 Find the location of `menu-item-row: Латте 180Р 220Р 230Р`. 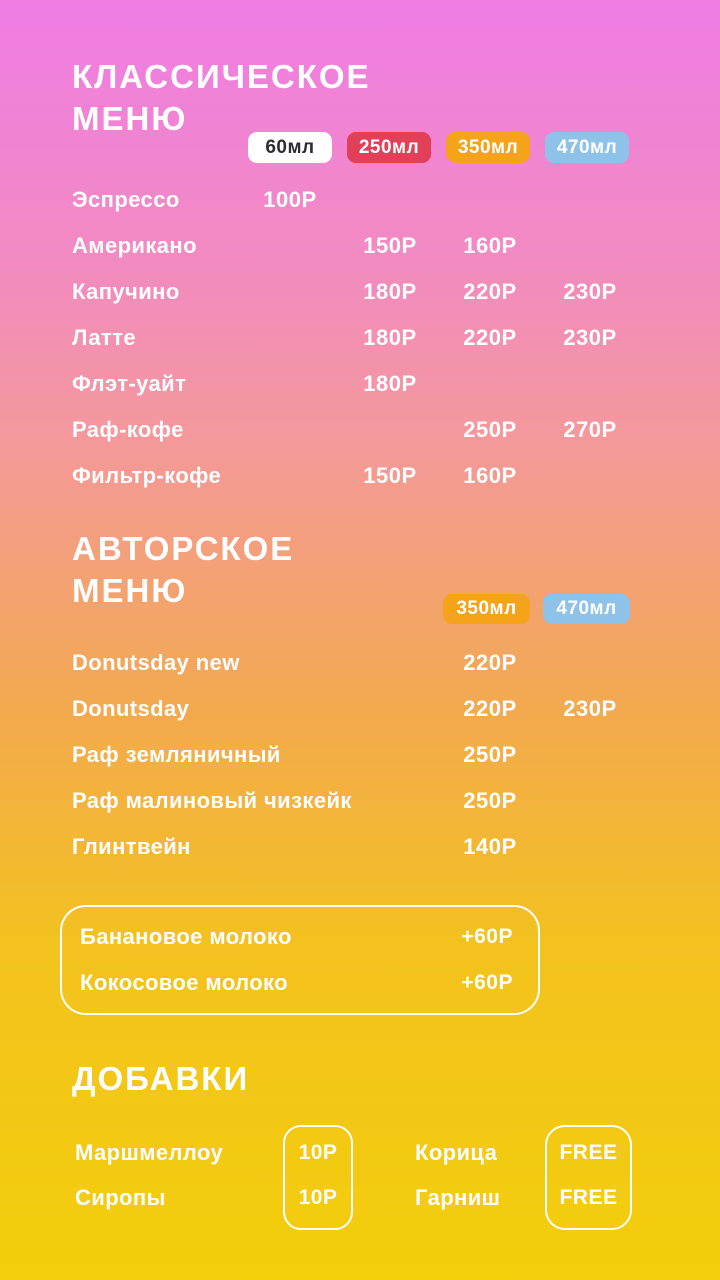

menu-item-row: Латте 180Р 220Р 230Р is located at coordinates (360, 338).